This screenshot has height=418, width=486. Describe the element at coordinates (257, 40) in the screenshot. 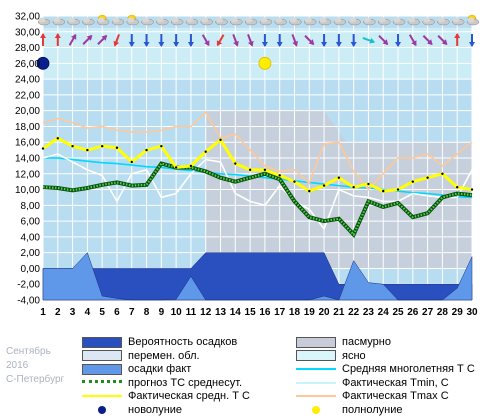

I see `wind-arrows-row` at that location.